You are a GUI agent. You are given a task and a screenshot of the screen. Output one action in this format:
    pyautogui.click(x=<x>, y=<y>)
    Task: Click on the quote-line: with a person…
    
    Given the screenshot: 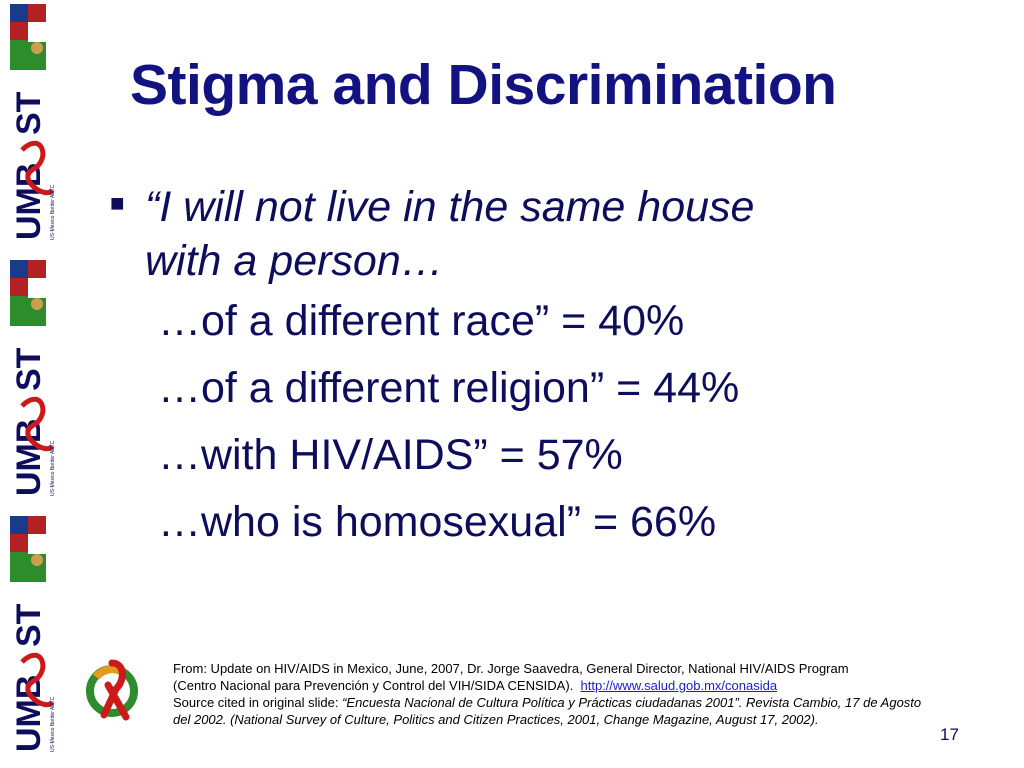 What is the action you would take?
    pyautogui.click(x=294, y=261)
    